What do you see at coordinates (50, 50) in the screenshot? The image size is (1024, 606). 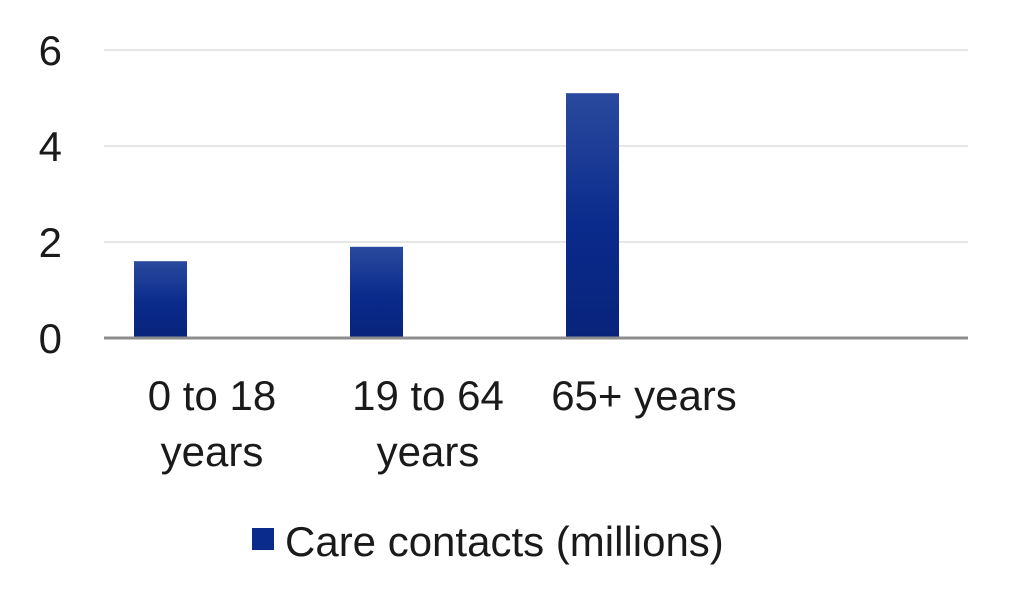 I see `y-tick-label-6: 6` at bounding box center [50, 50].